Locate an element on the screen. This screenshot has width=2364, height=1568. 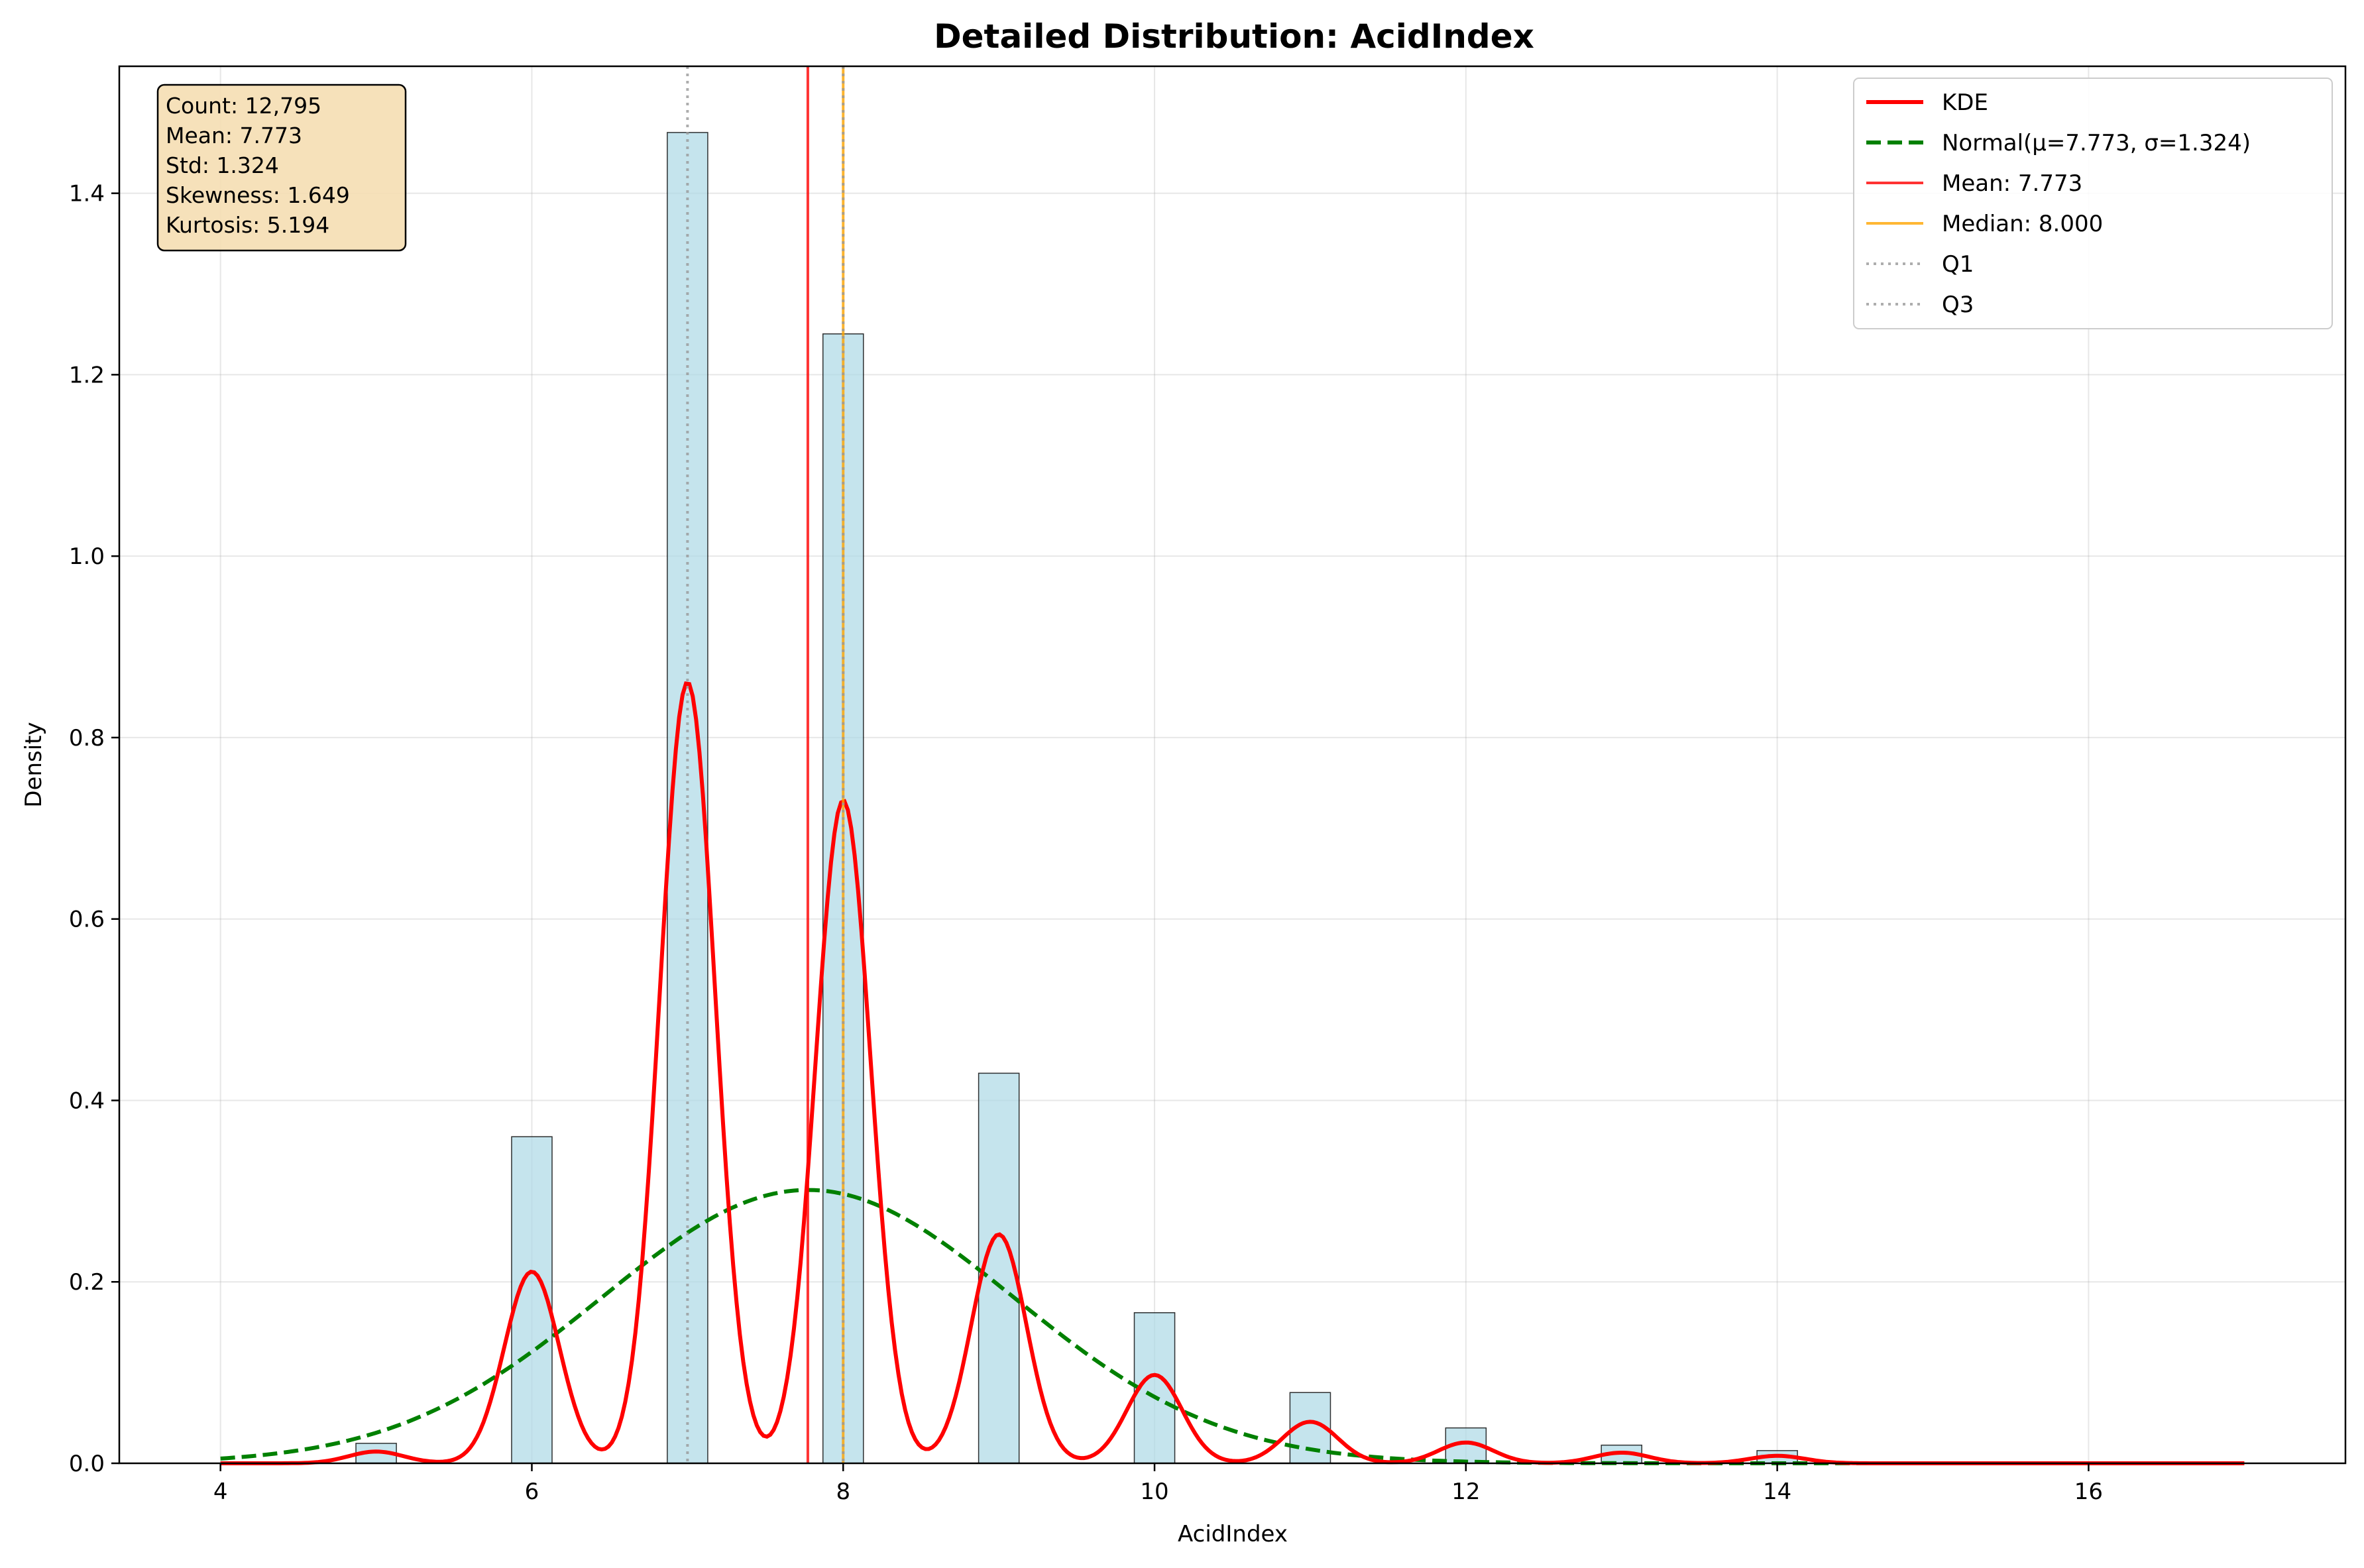
stats-skewness: Skewness: 1.649 is located at coordinates (258, 195).